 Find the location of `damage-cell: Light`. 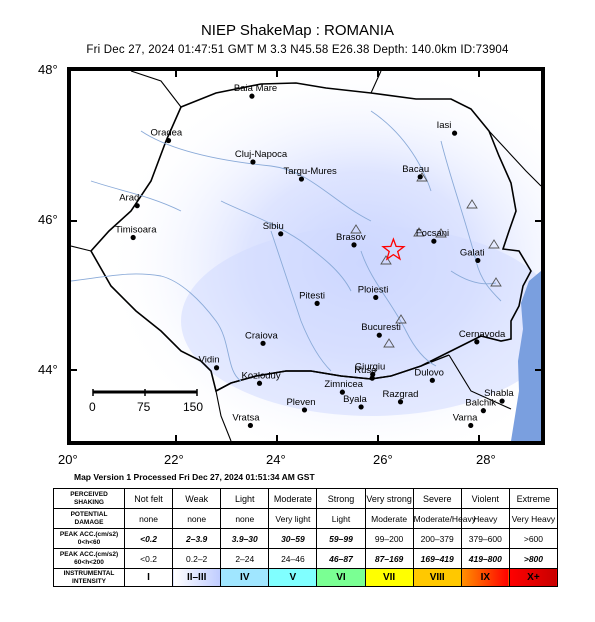

damage-cell: Light is located at coordinates (341, 518).